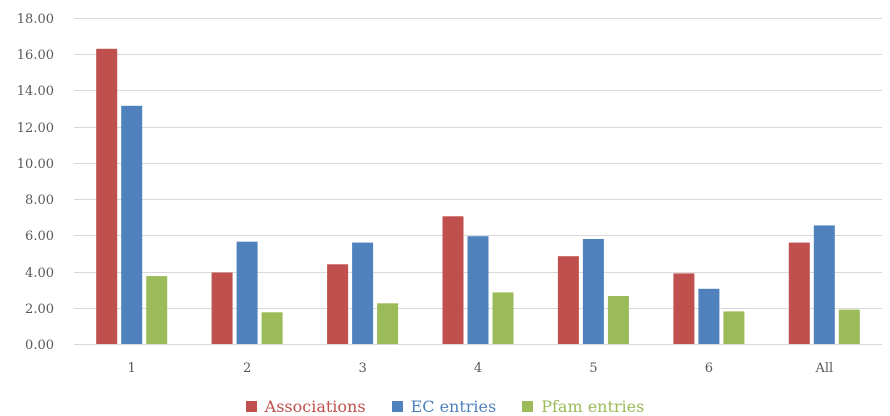 This screenshot has height=416, width=890. I want to click on legend-swatch-associations, so click(251, 406).